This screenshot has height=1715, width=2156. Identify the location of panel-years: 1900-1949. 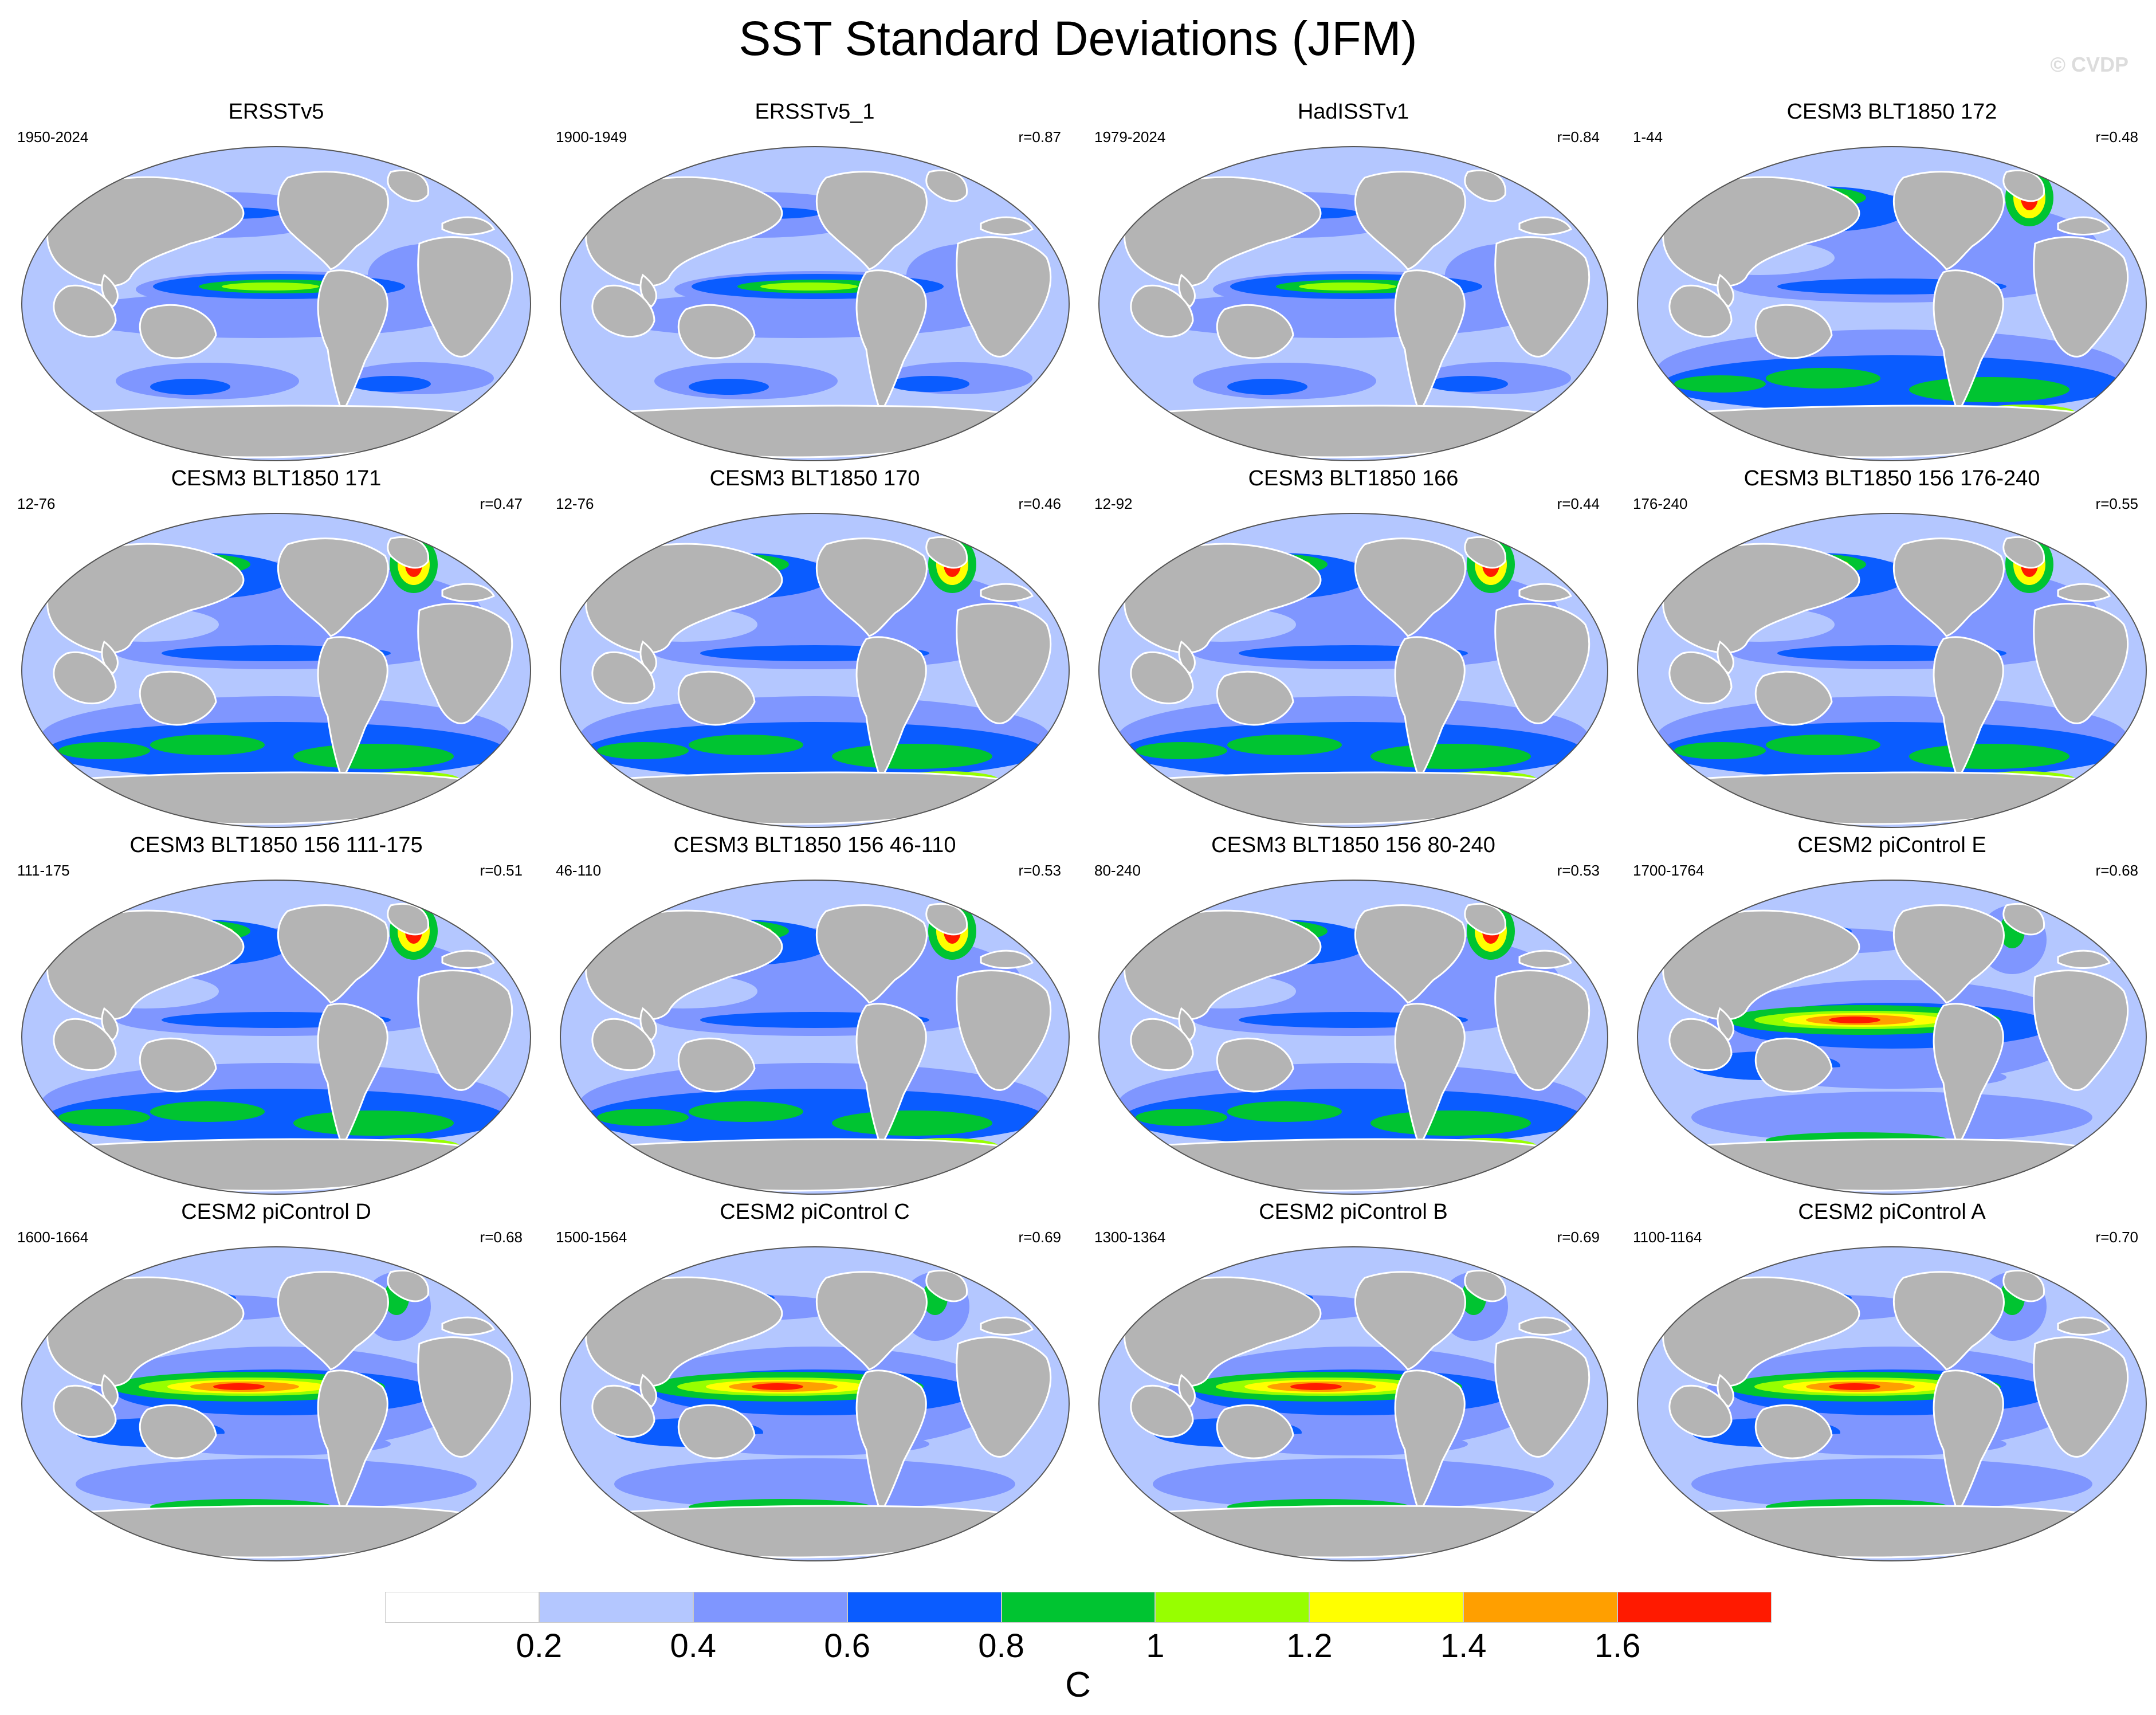
(591, 137).